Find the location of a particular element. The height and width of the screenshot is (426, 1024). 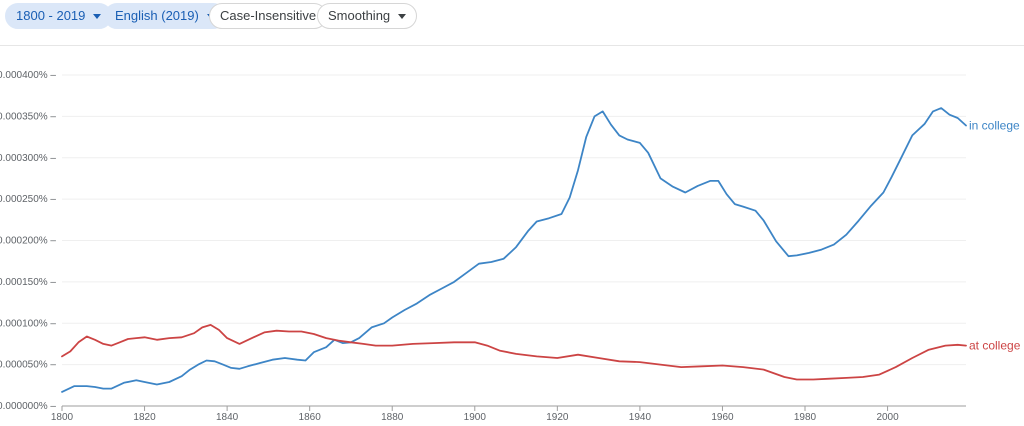

case-insensitive-toggle: Case-Insensitive is located at coordinates (268, 16).